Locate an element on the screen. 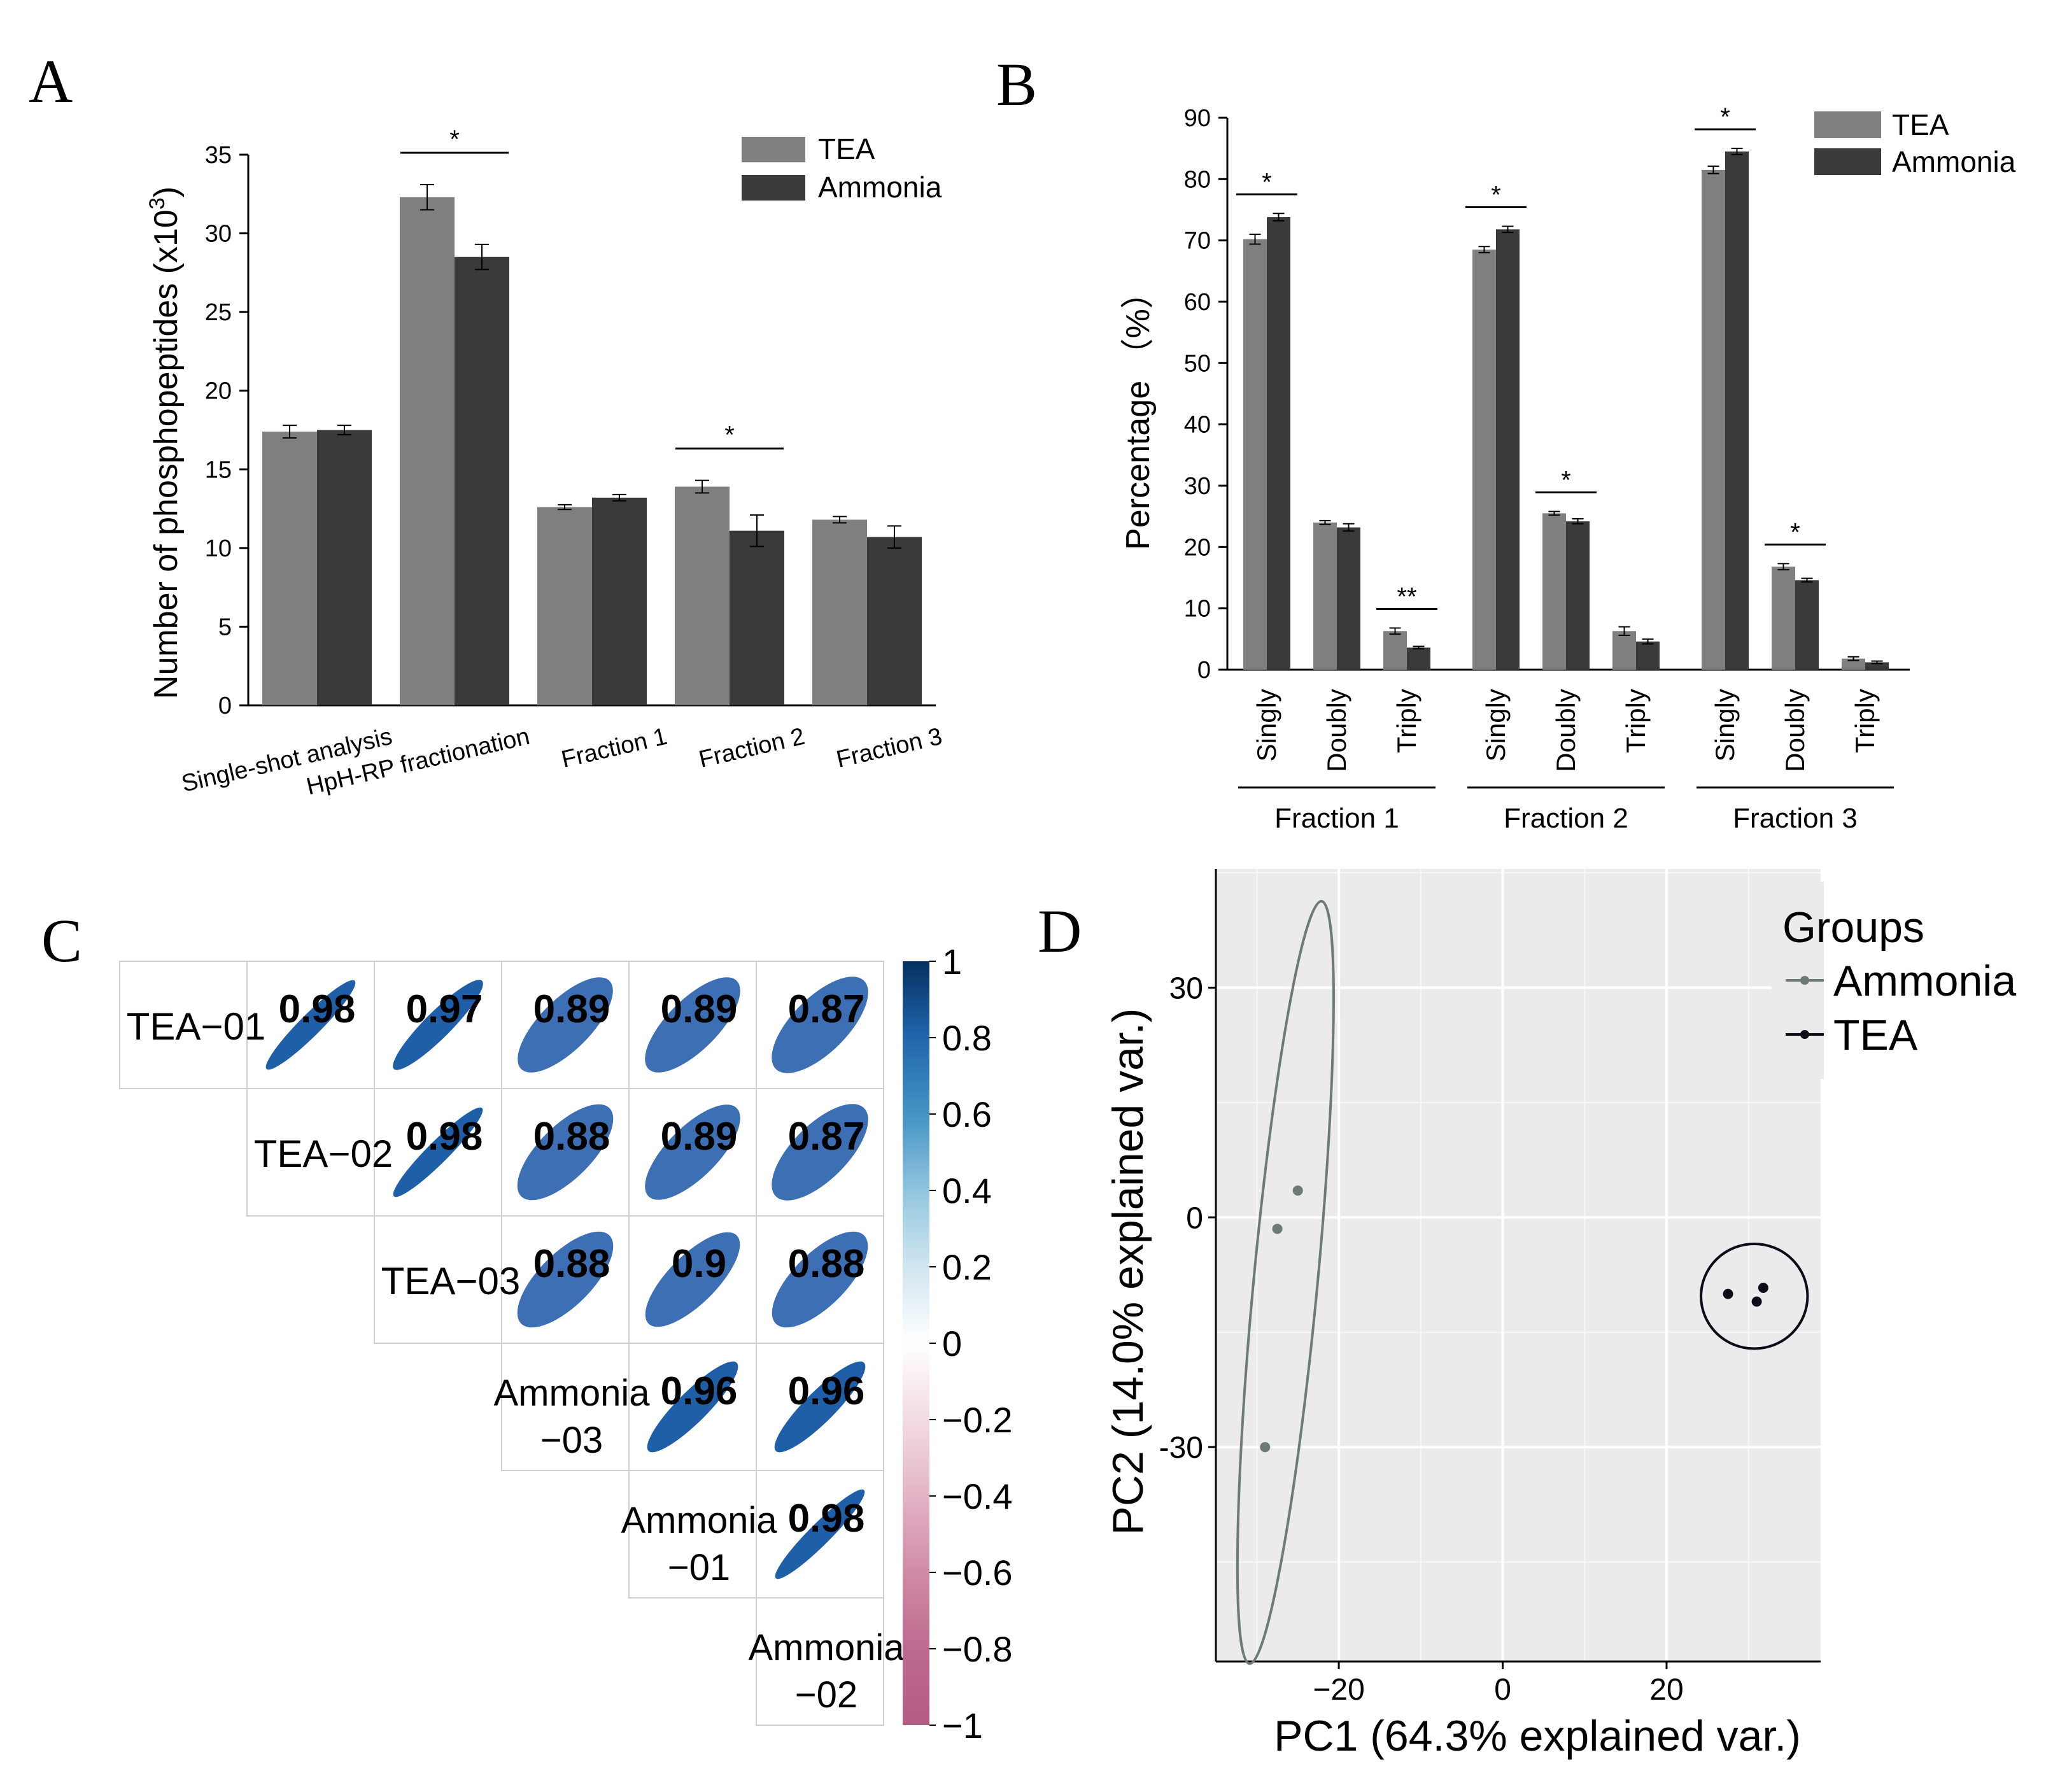 This screenshot has width=2060, height=1792. c-colorbar is located at coordinates (916, 1343).